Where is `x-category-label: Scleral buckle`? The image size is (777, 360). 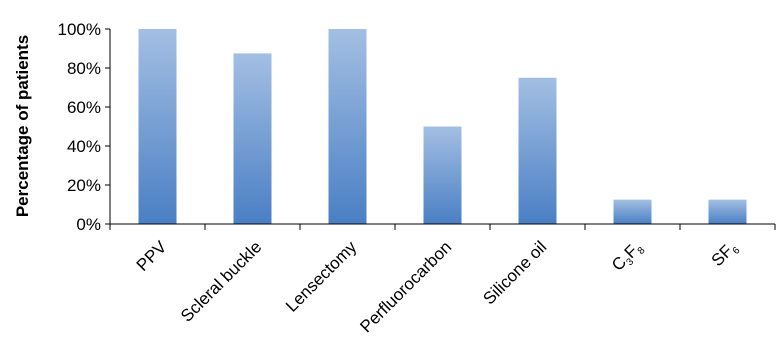 x-category-label: Scleral buckle is located at coordinates (221, 281).